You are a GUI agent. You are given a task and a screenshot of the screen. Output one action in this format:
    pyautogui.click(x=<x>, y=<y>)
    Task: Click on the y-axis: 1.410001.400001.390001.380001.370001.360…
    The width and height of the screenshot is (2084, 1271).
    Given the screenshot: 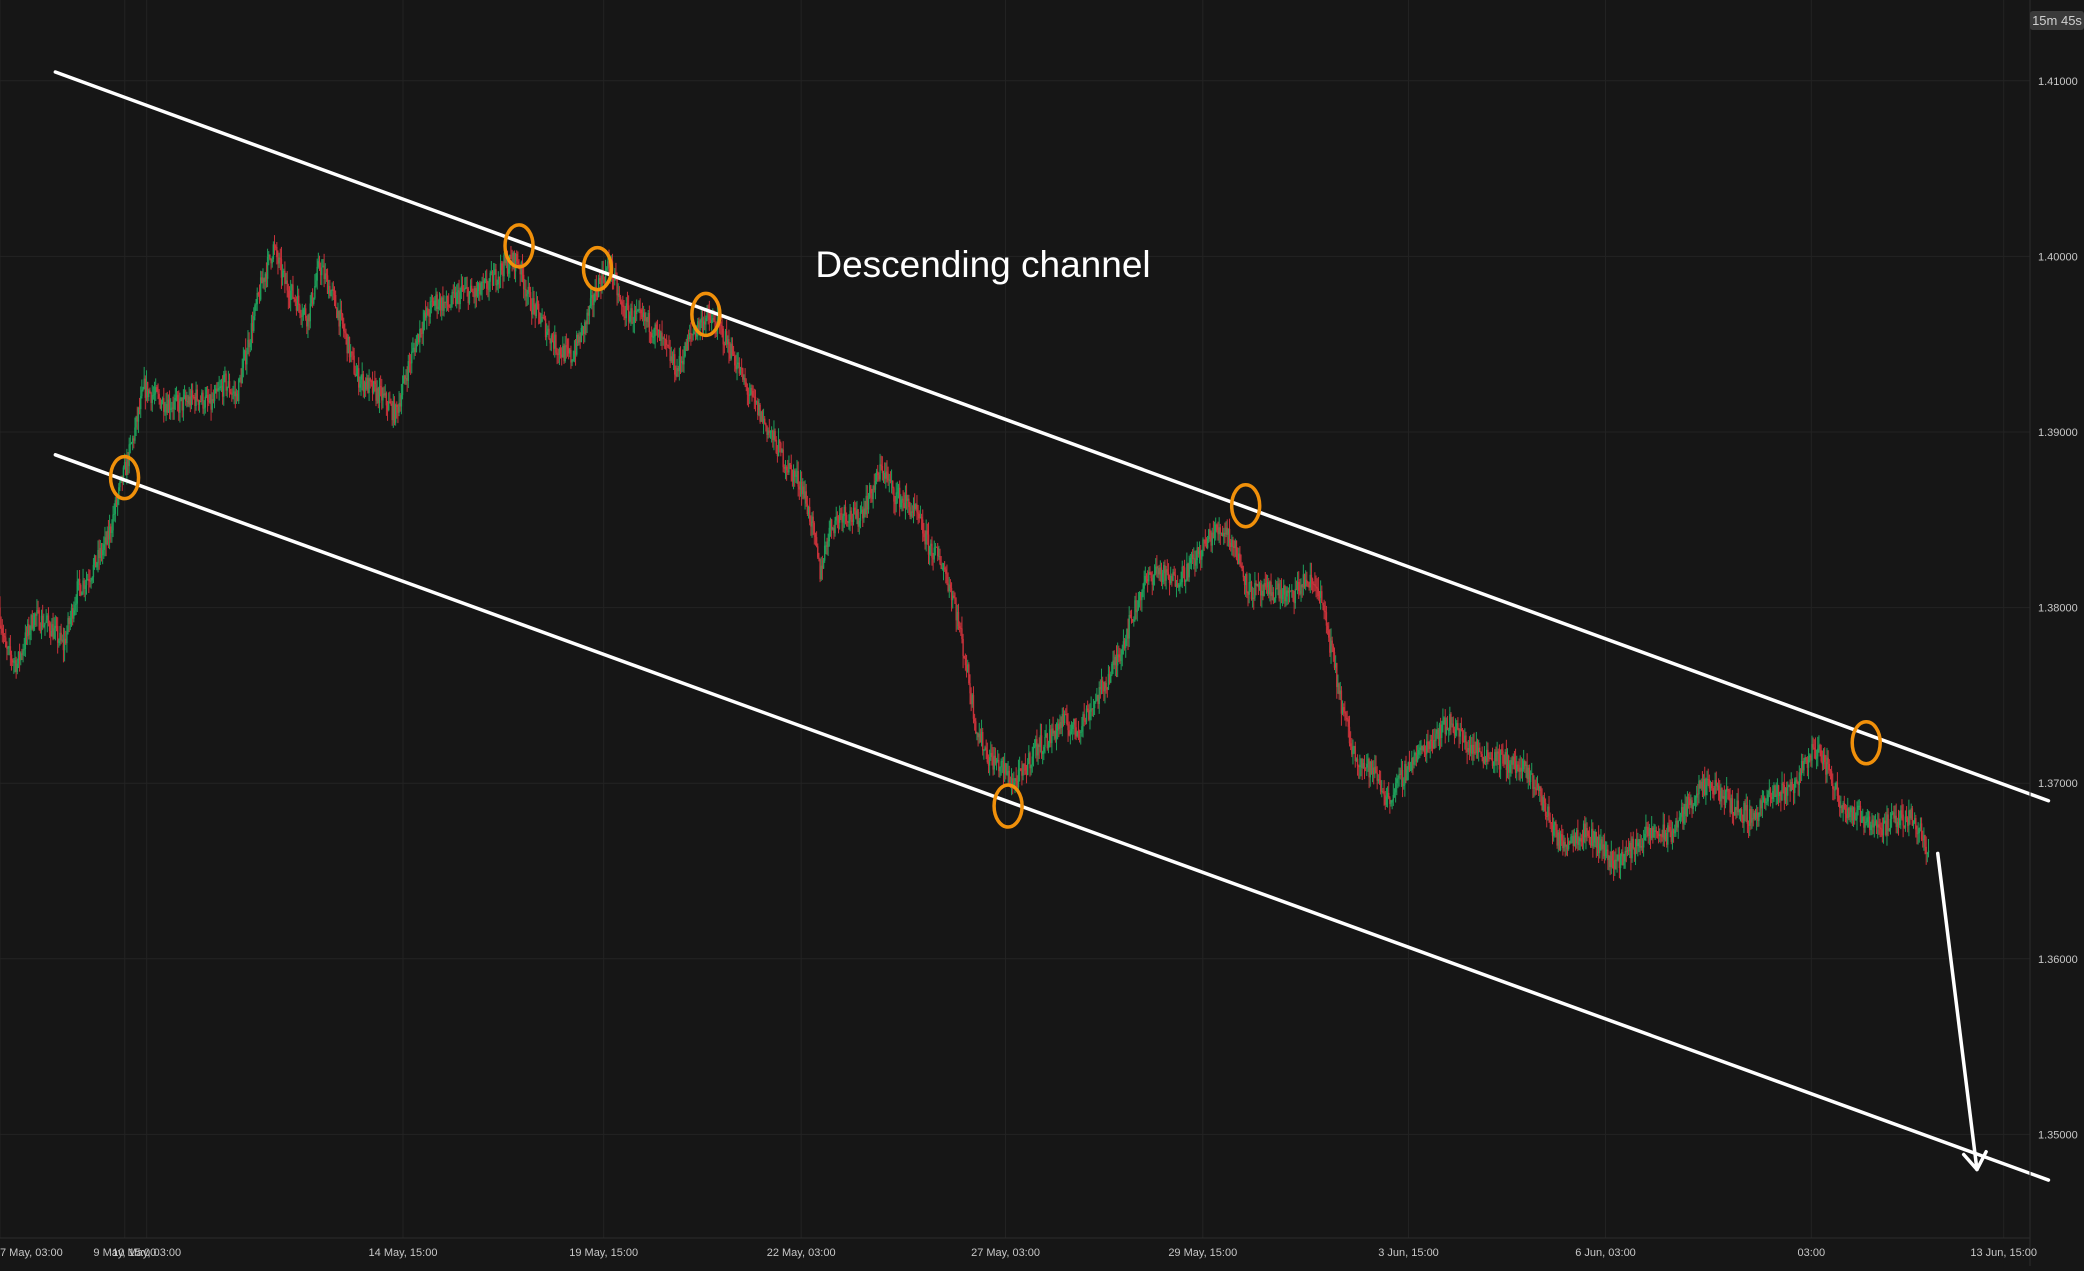 What is the action you would take?
    pyautogui.click(x=2053, y=633)
    